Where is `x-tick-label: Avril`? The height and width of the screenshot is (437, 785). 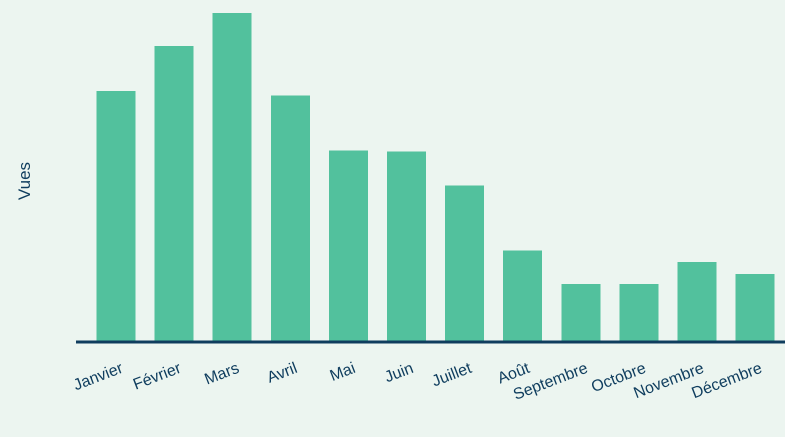 x-tick-label: Avril is located at coordinates (282, 373).